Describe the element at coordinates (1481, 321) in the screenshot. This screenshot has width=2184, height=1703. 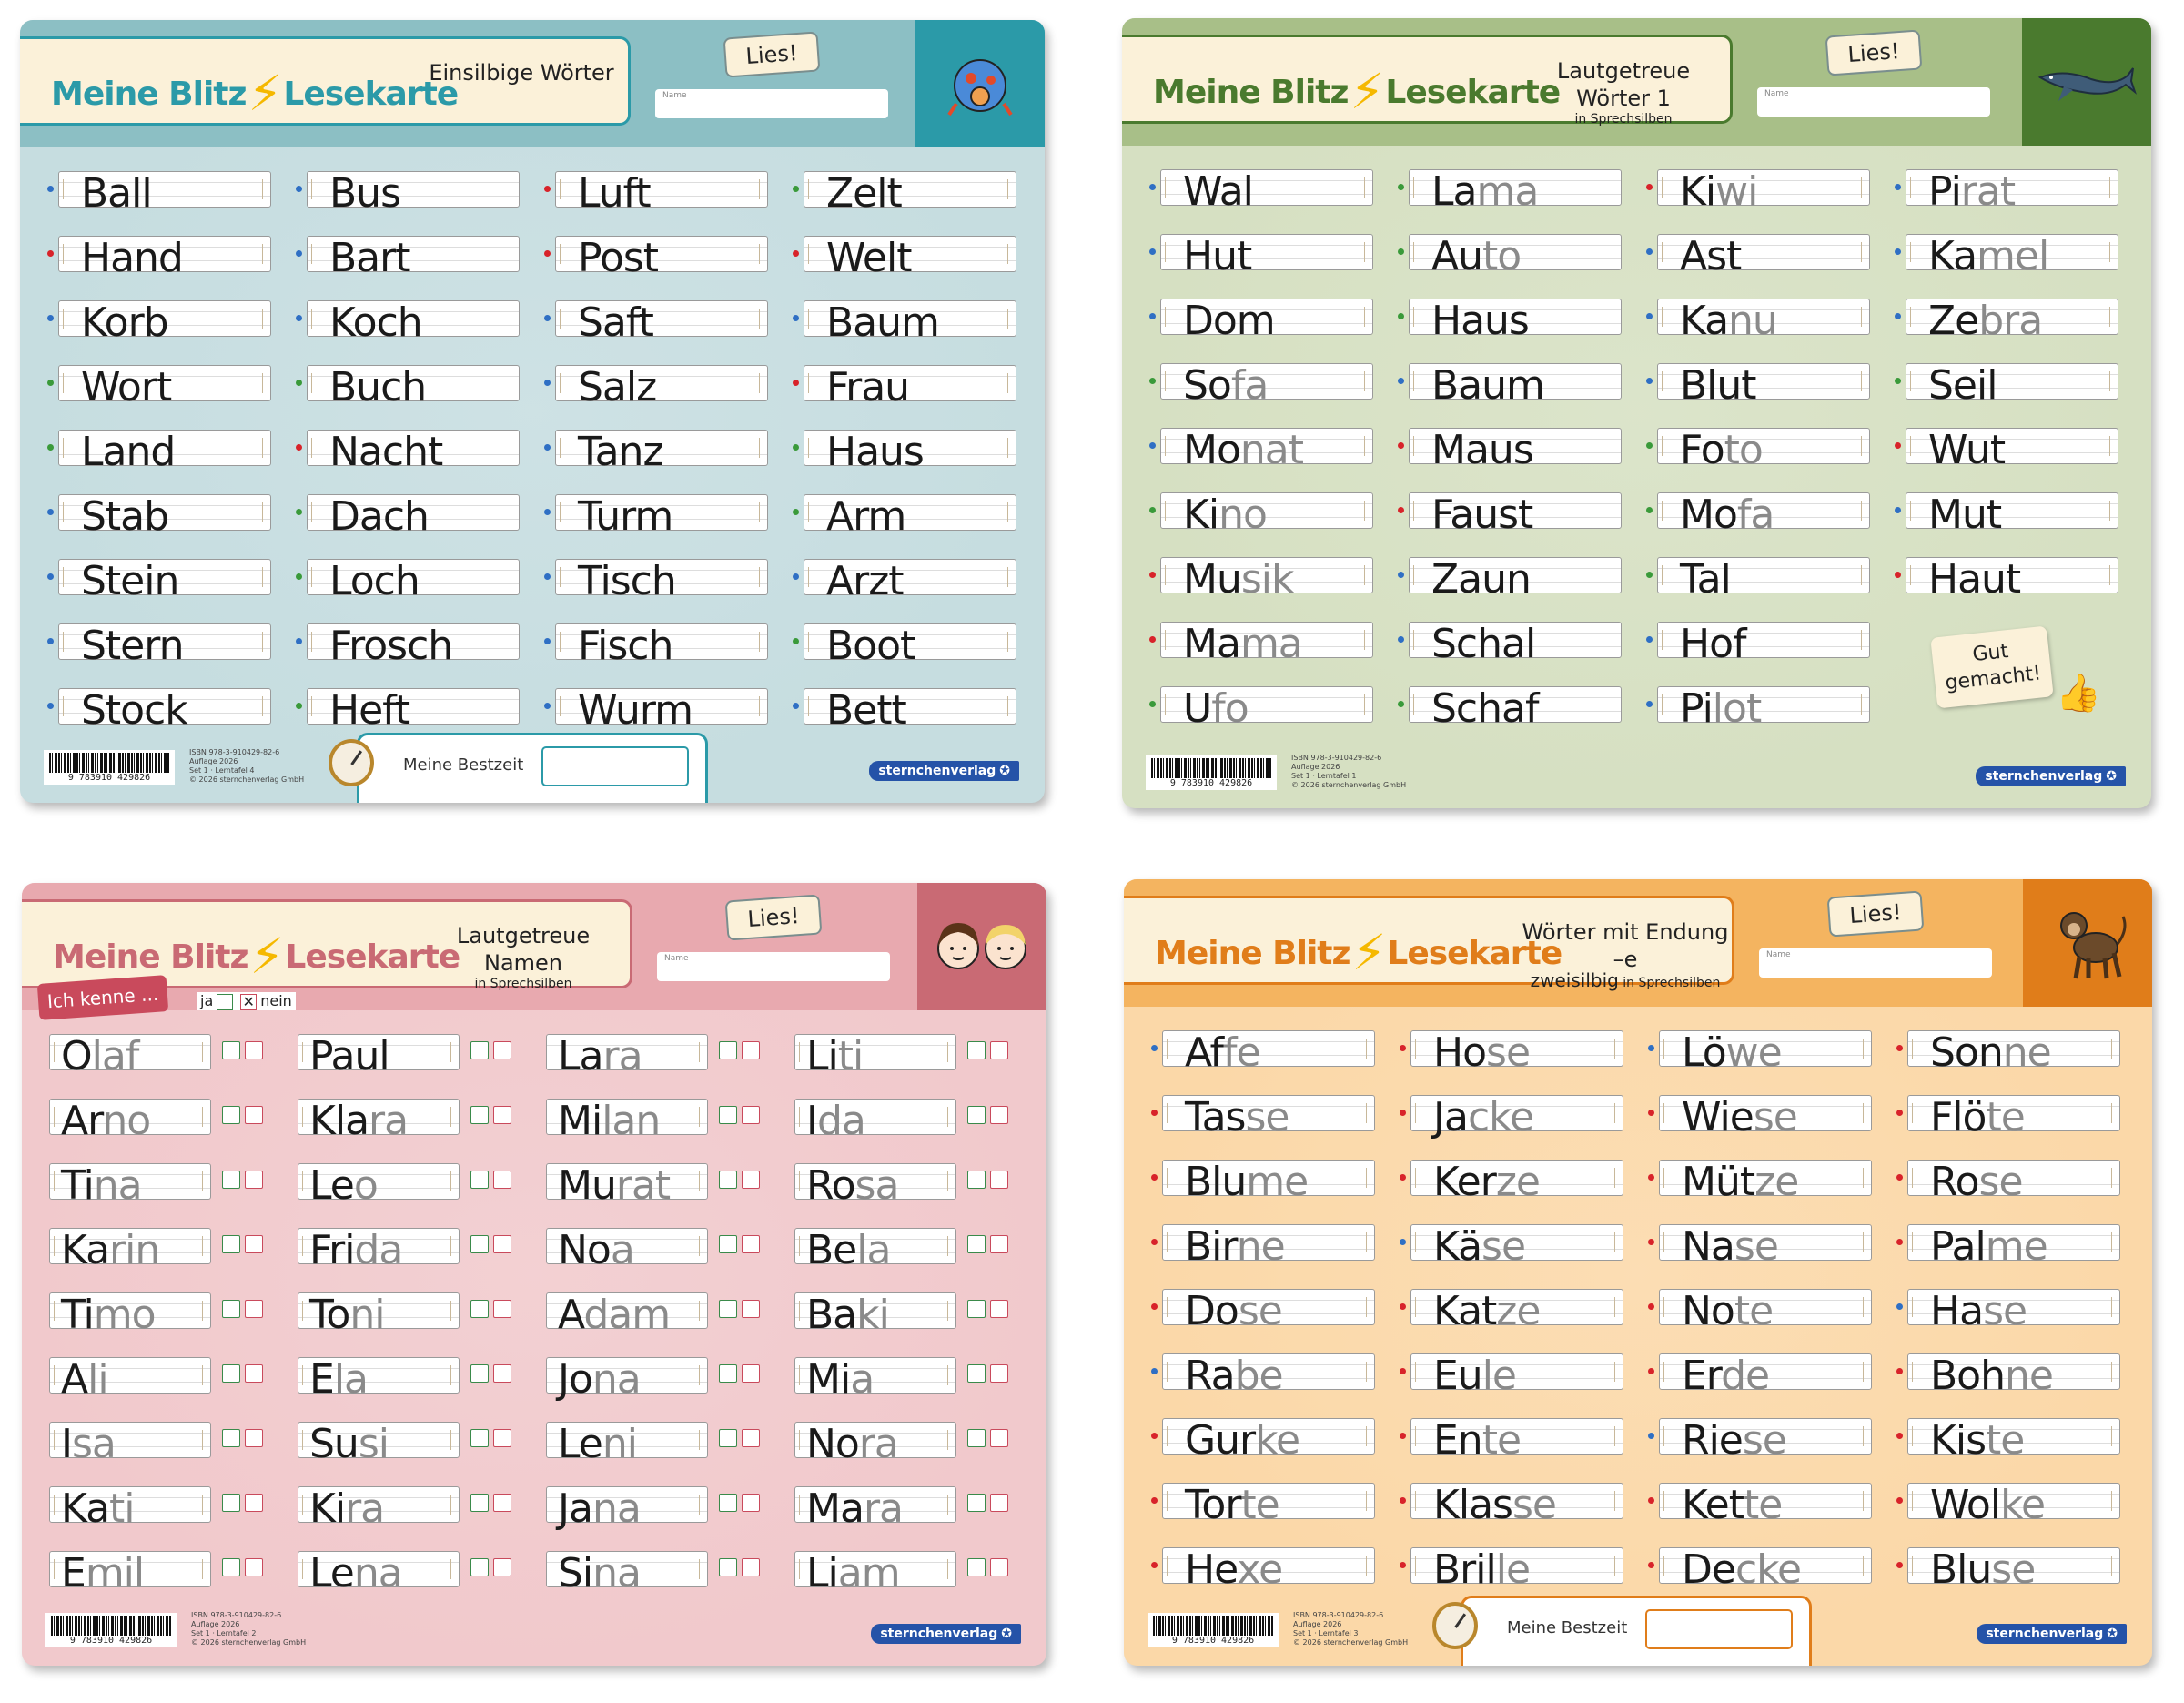
I see `syllable-1: Haus` at that location.